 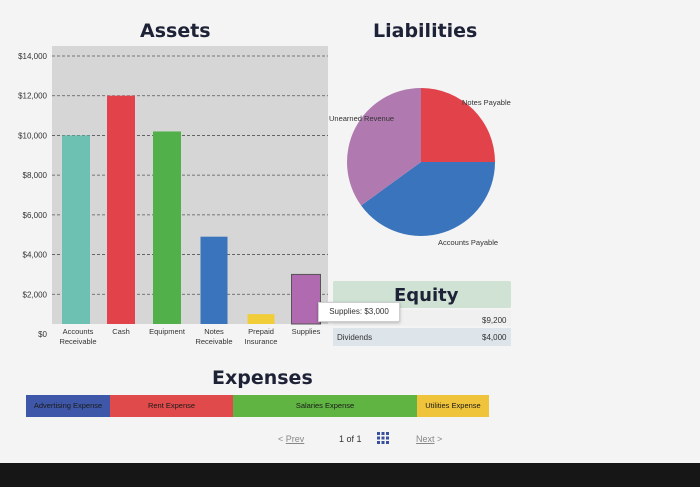 I want to click on pie-label: Notes Payable, so click(x=486, y=102).